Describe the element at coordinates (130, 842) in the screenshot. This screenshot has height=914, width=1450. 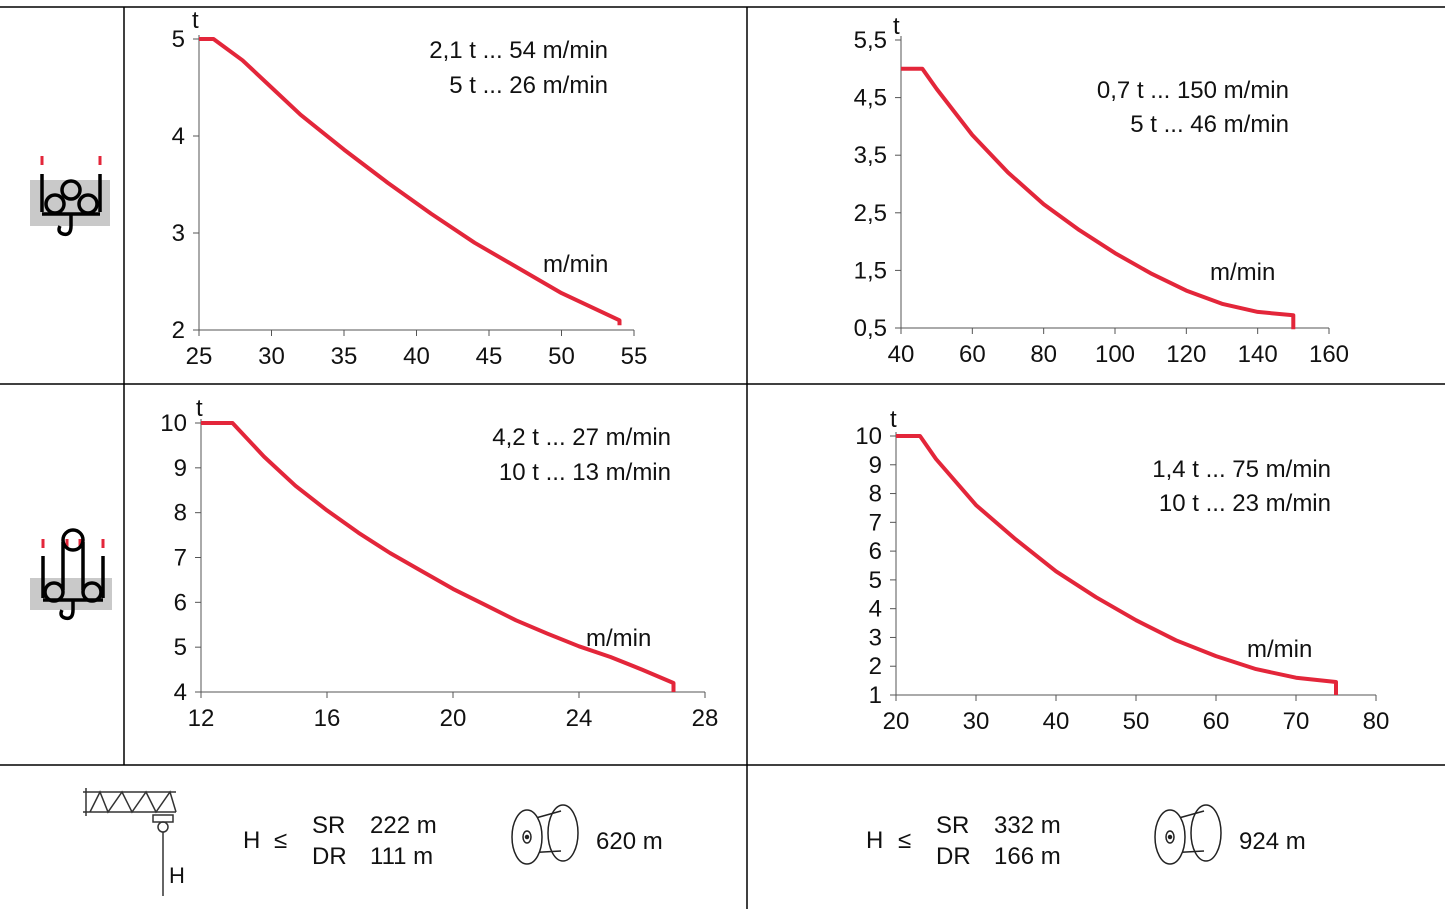
I see `crane-jib-icon` at that location.